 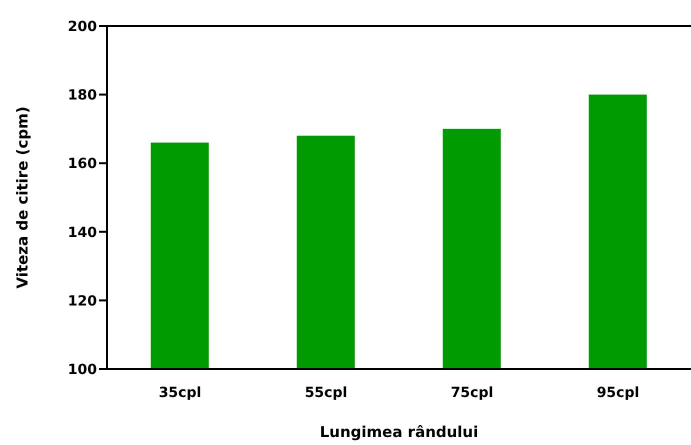 What do you see at coordinates (326, 392) in the screenshot?
I see `x-tick-label: 55cpl` at bounding box center [326, 392].